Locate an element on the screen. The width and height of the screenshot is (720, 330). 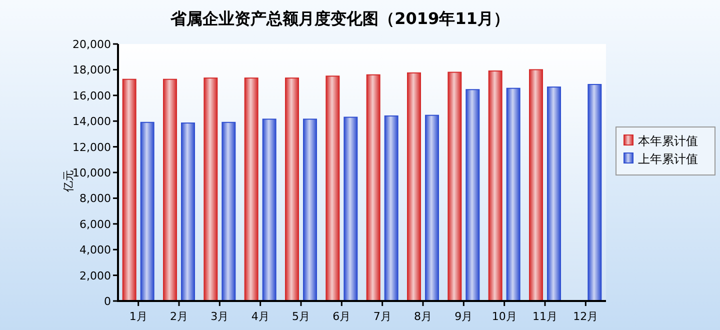
x-tick-label: 12月 is located at coordinates (585, 316).